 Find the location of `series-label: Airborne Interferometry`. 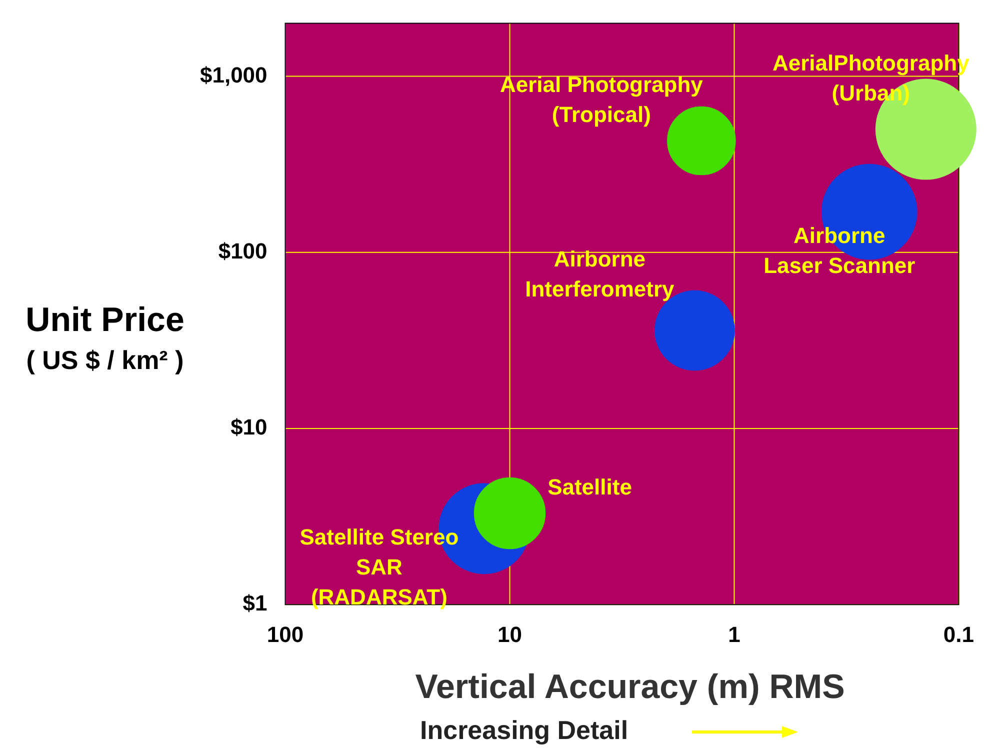

series-label: Airborne Interferometry is located at coordinates (600, 274).